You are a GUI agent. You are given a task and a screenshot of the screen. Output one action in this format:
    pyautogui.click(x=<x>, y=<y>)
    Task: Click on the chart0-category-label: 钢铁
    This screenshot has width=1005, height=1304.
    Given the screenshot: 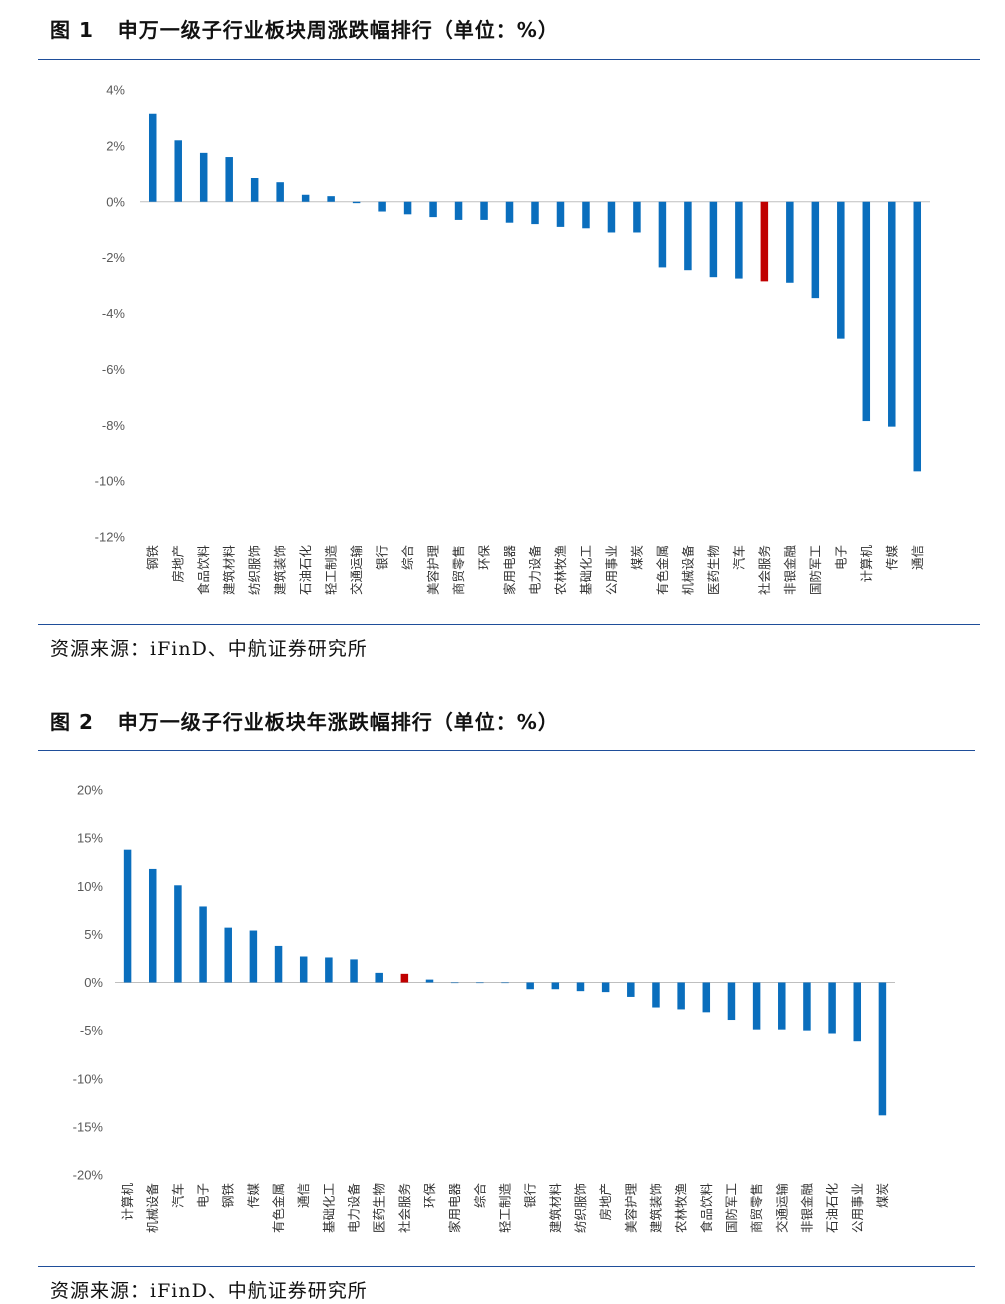 What is the action you would take?
    pyautogui.click(x=152, y=558)
    